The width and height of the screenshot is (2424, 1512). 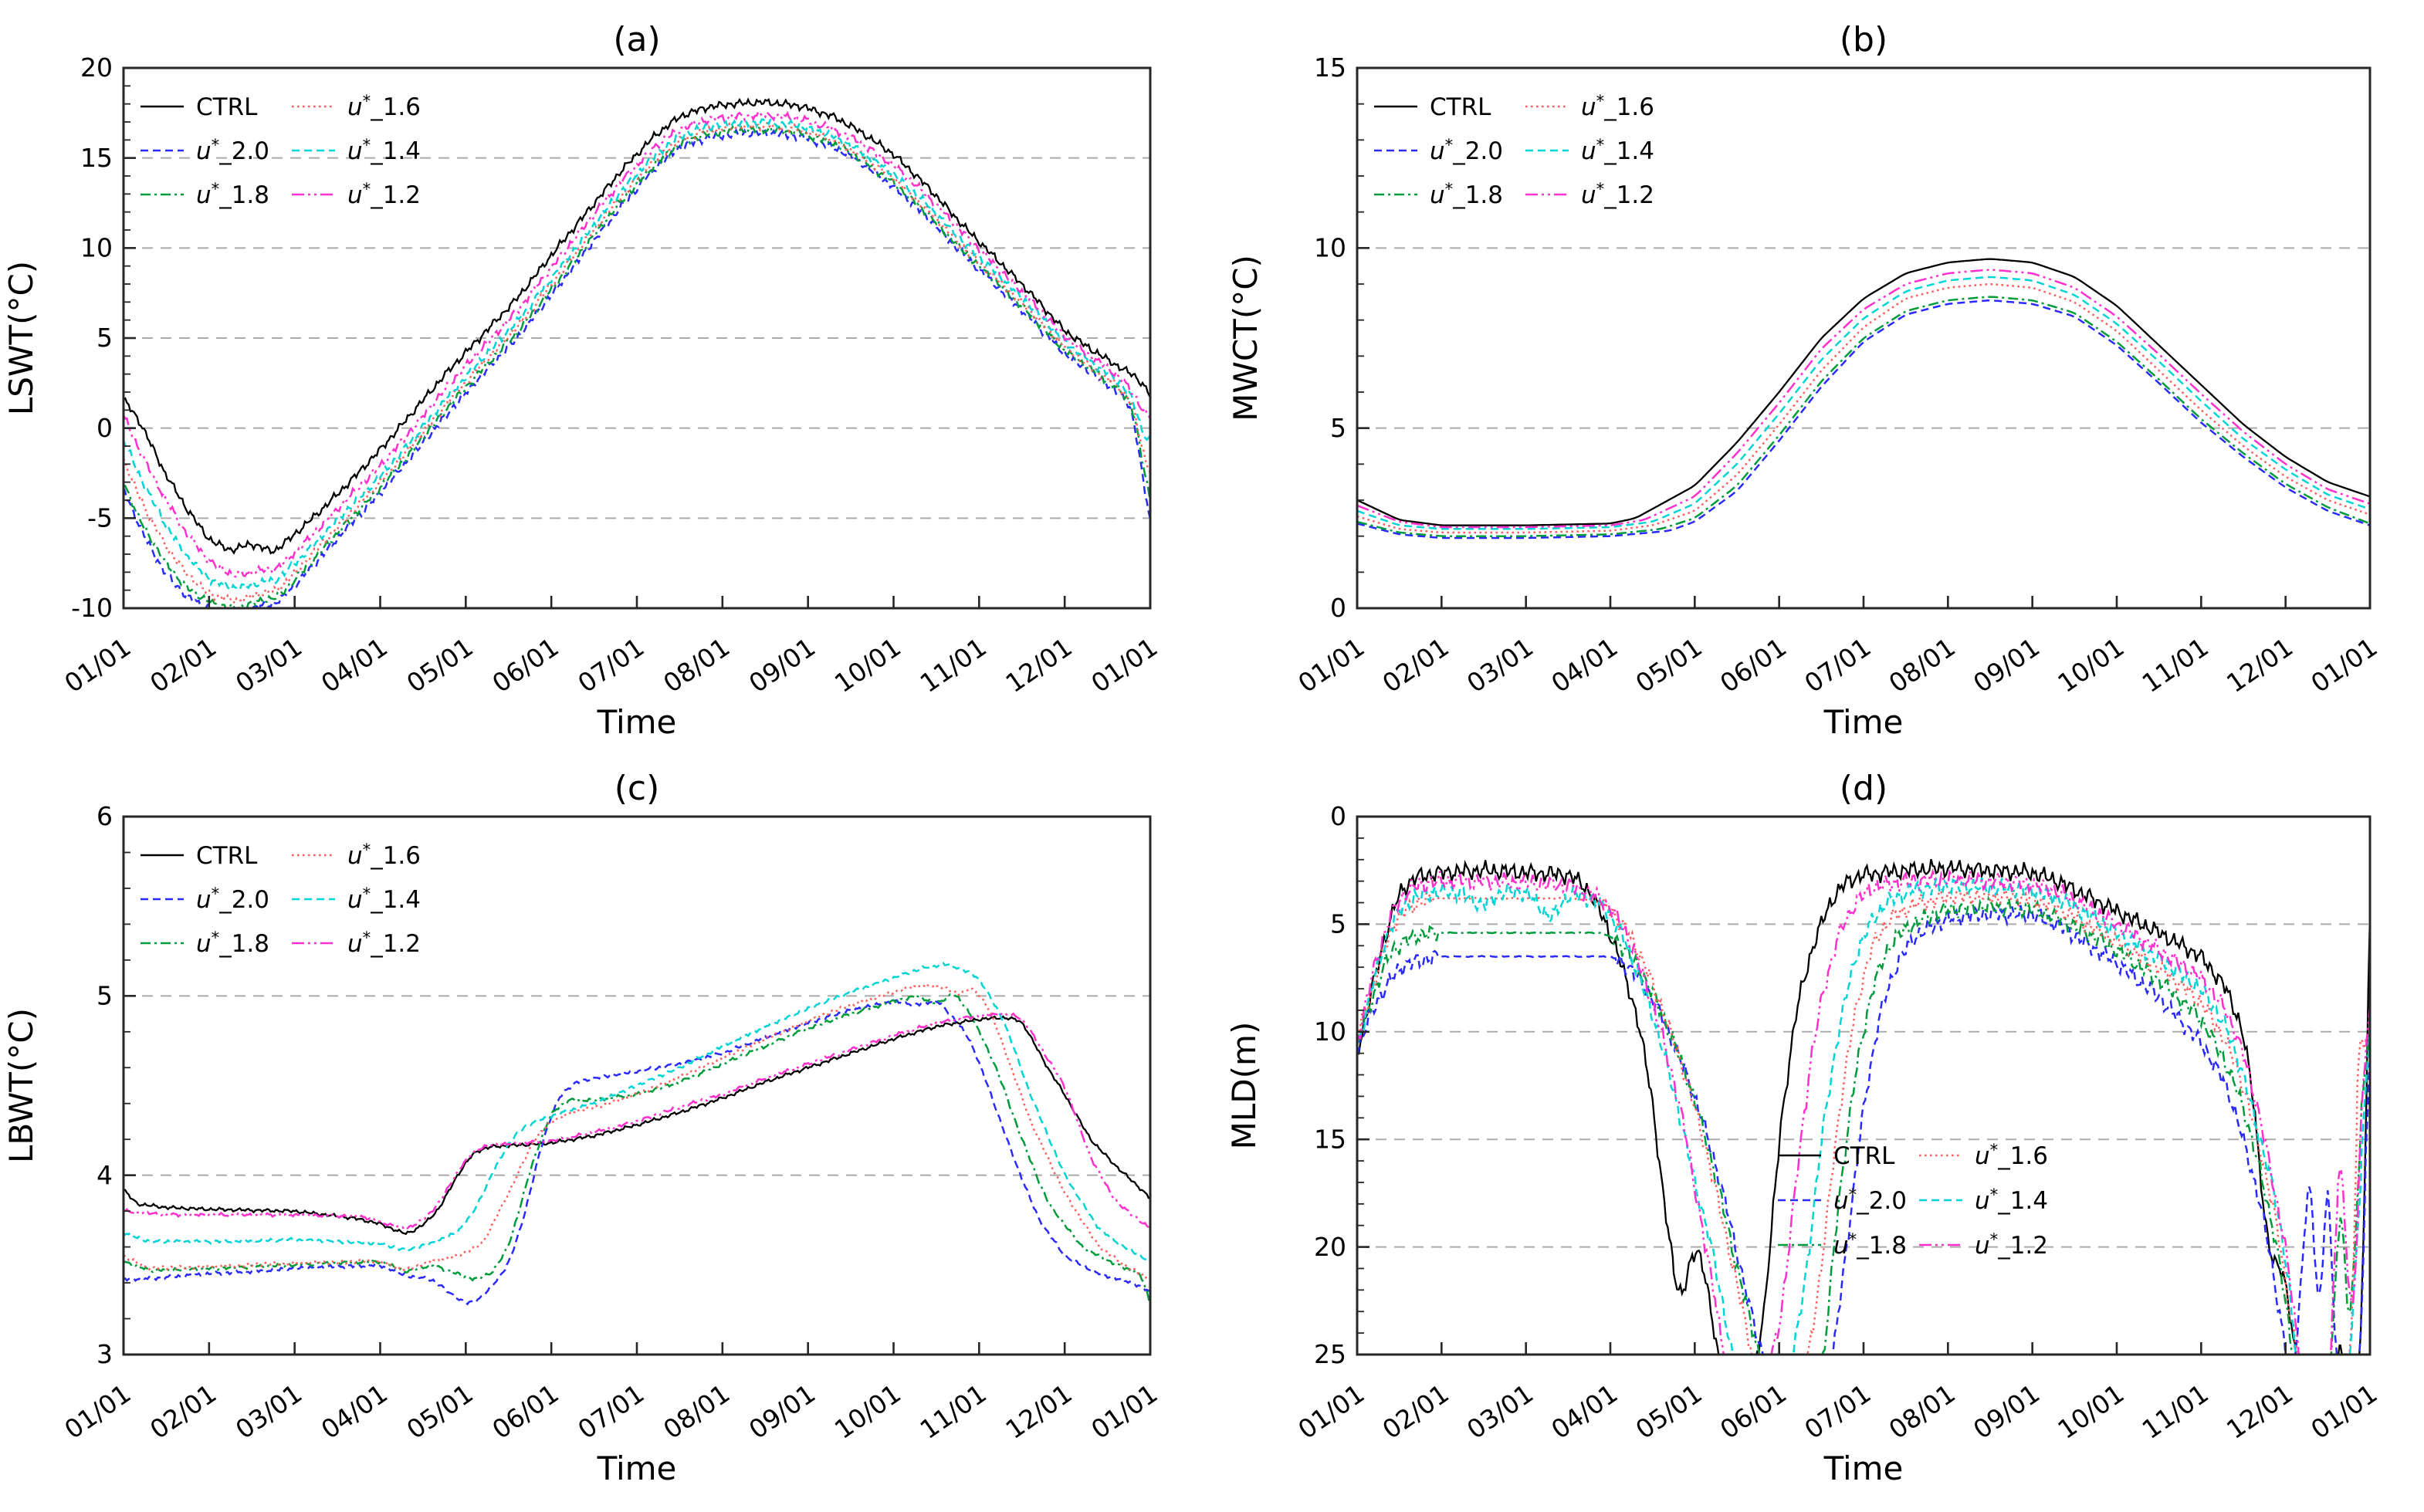 What do you see at coordinates (1244, 1086) in the screenshot?
I see `y-axis-label: MLD(m)` at bounding box center [1244, 1086].